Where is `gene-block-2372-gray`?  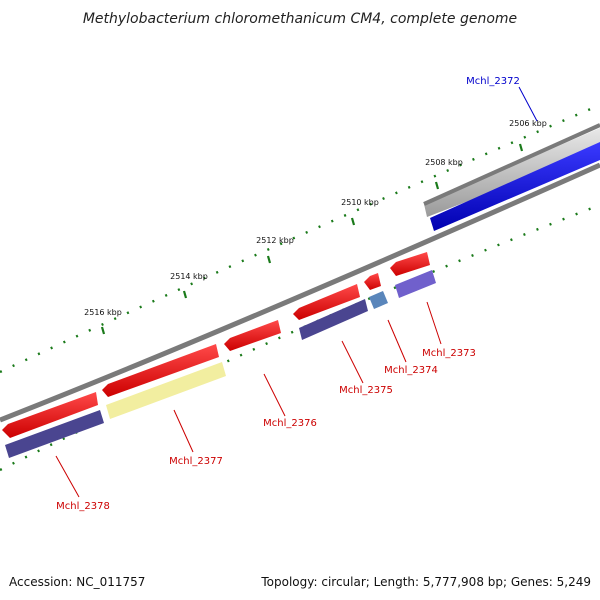
gene-block-2372-gray is located at coordinates (512, 172).